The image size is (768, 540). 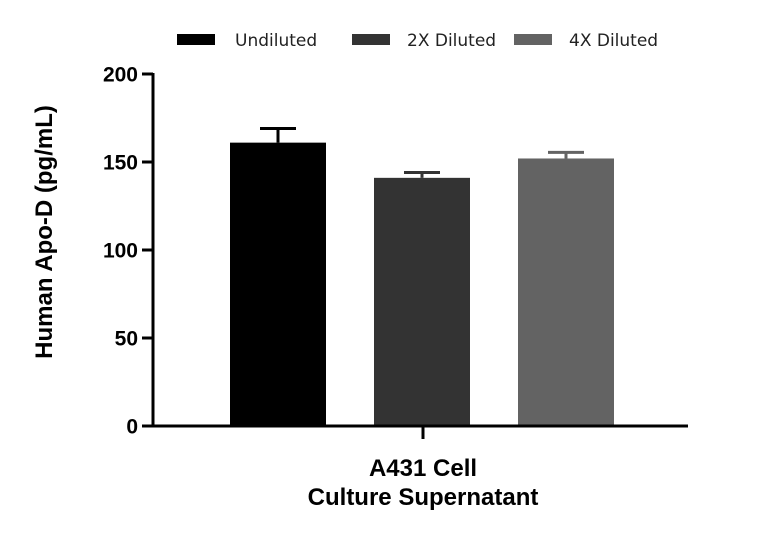 What do you see at coordinates (533, 39) in the screenshot?
I see `legend-swatch-4x-diluted` at bounding box center [533, 39].